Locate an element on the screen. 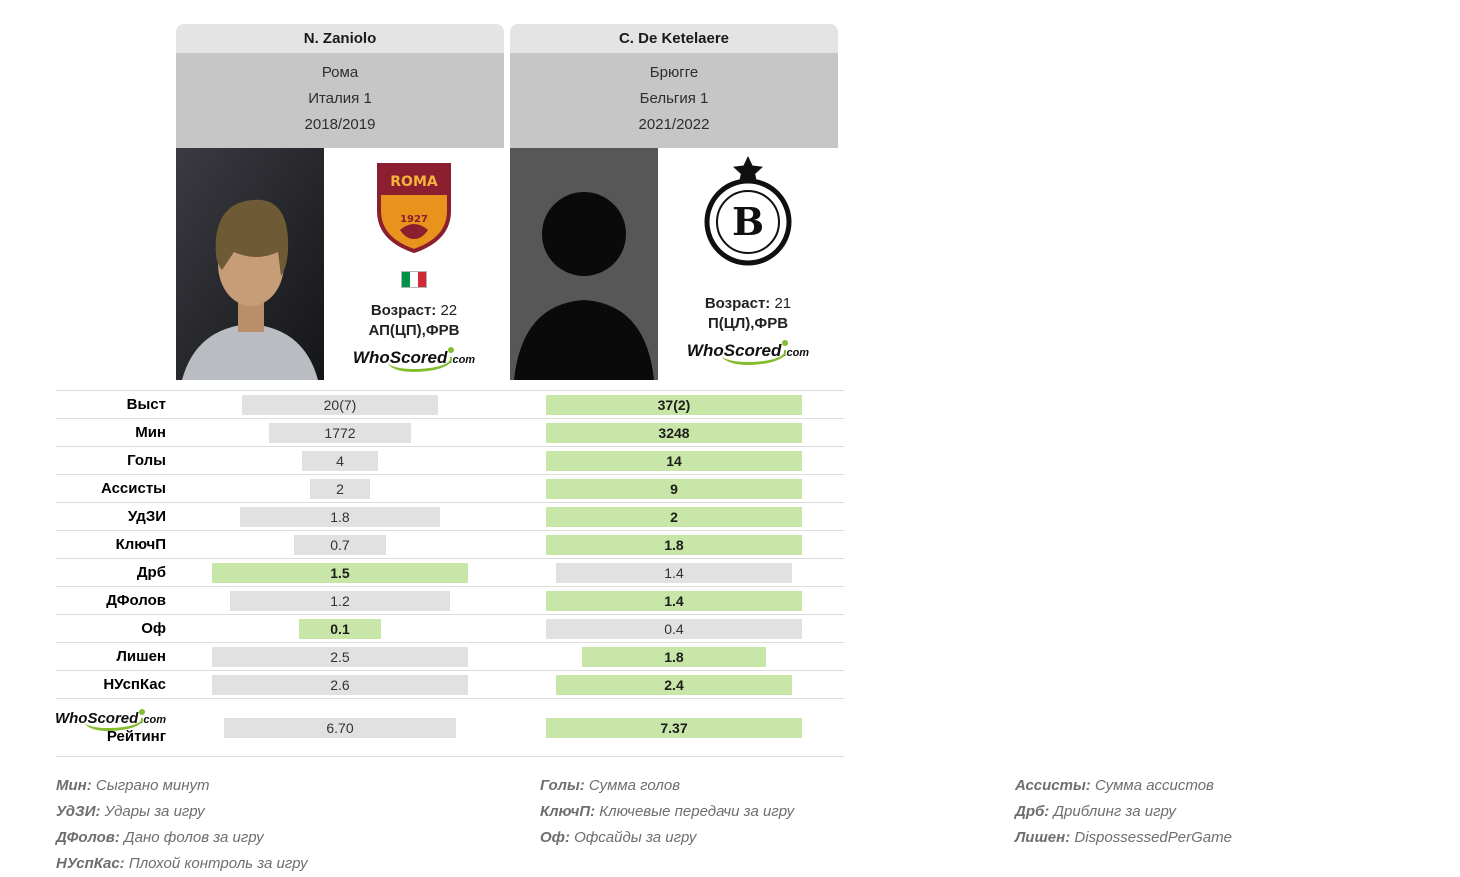 Image resolution: width=1460 pixels, height=877 pixels. stat-cell-p2: 14 is located at coordinates (674, 460).